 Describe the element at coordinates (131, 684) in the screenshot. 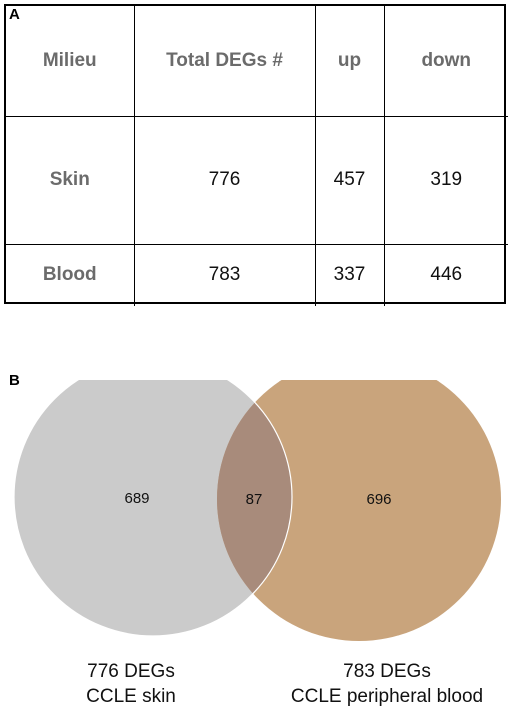

I see `venn-caption-skin: 776 DEGs CCLE skin` at that location.